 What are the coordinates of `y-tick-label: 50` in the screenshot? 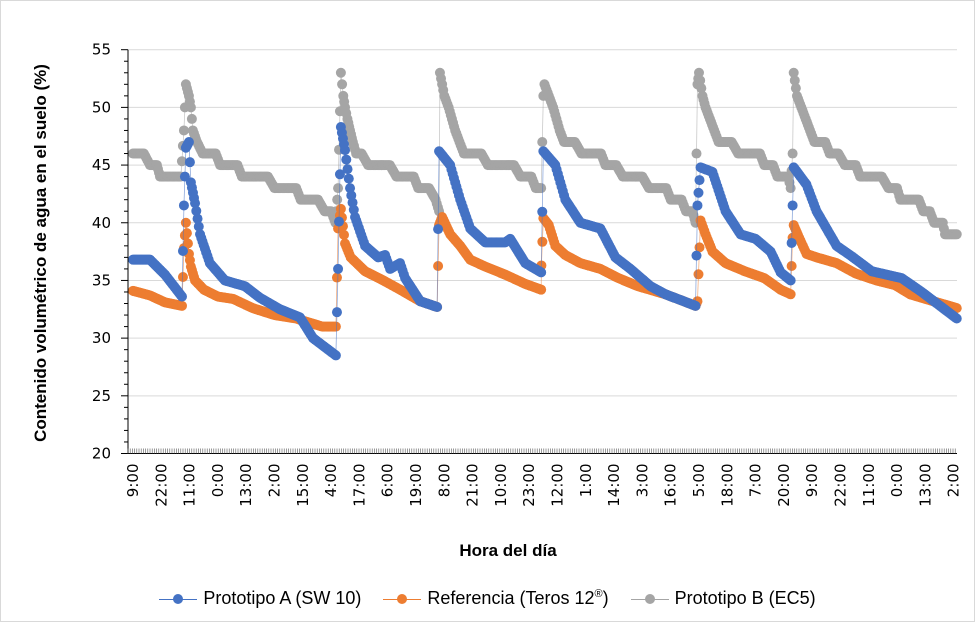 It's located at (101, 107).